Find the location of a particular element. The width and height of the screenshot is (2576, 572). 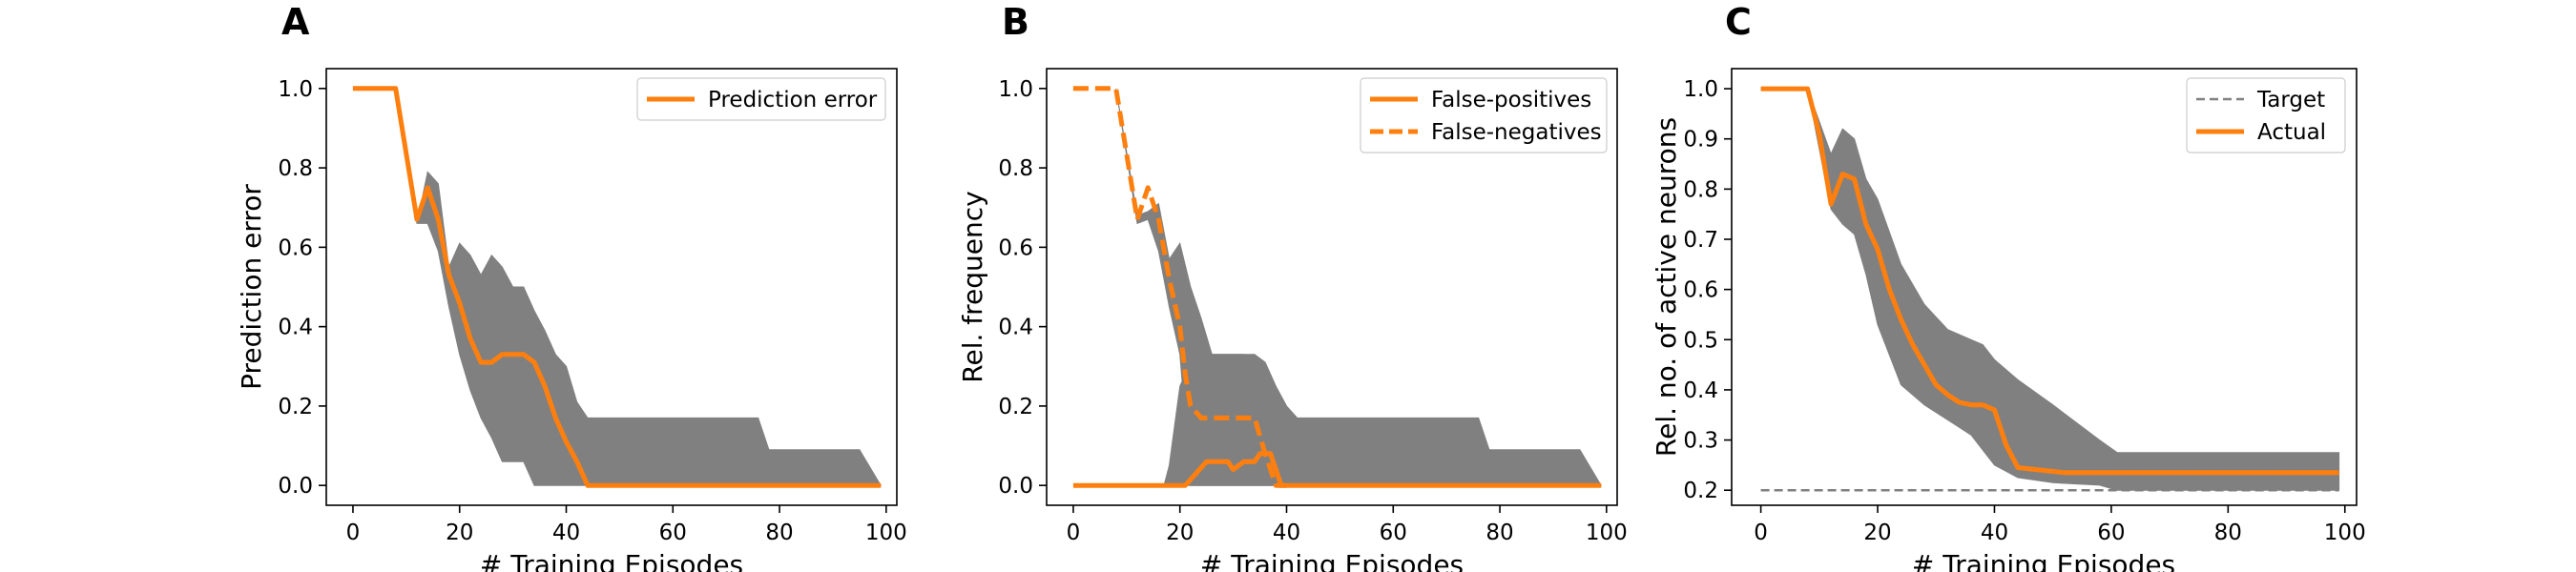

panel-letter-a: A is located at coordinates (295, 22).